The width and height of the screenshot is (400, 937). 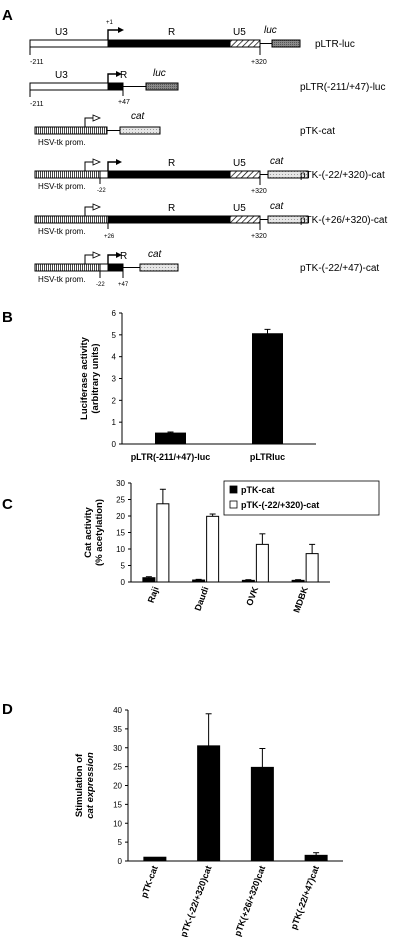 What do you see at coordinates (117, 710) in the screenshot?
I see `y-tick-label: 40` at bounding box center [117, 710].